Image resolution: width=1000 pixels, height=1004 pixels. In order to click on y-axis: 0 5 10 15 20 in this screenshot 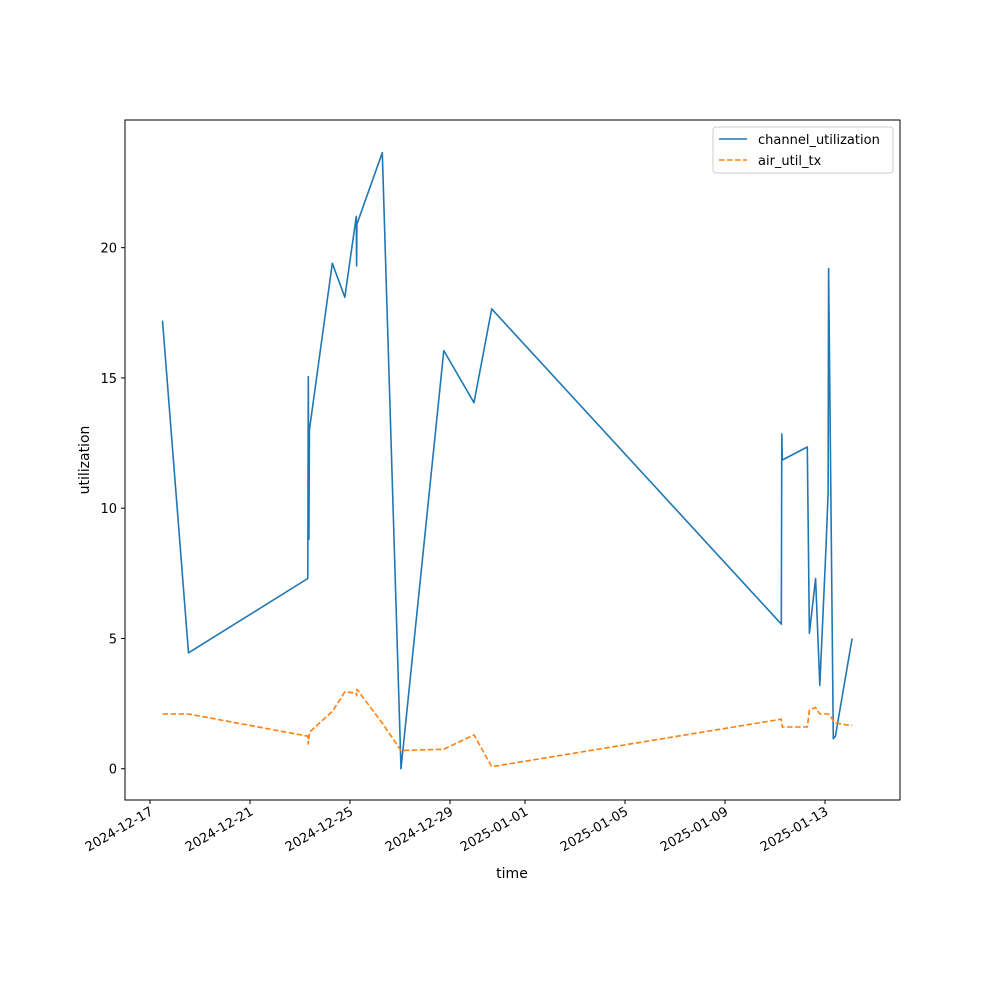, I will do `click(112, 510)`.